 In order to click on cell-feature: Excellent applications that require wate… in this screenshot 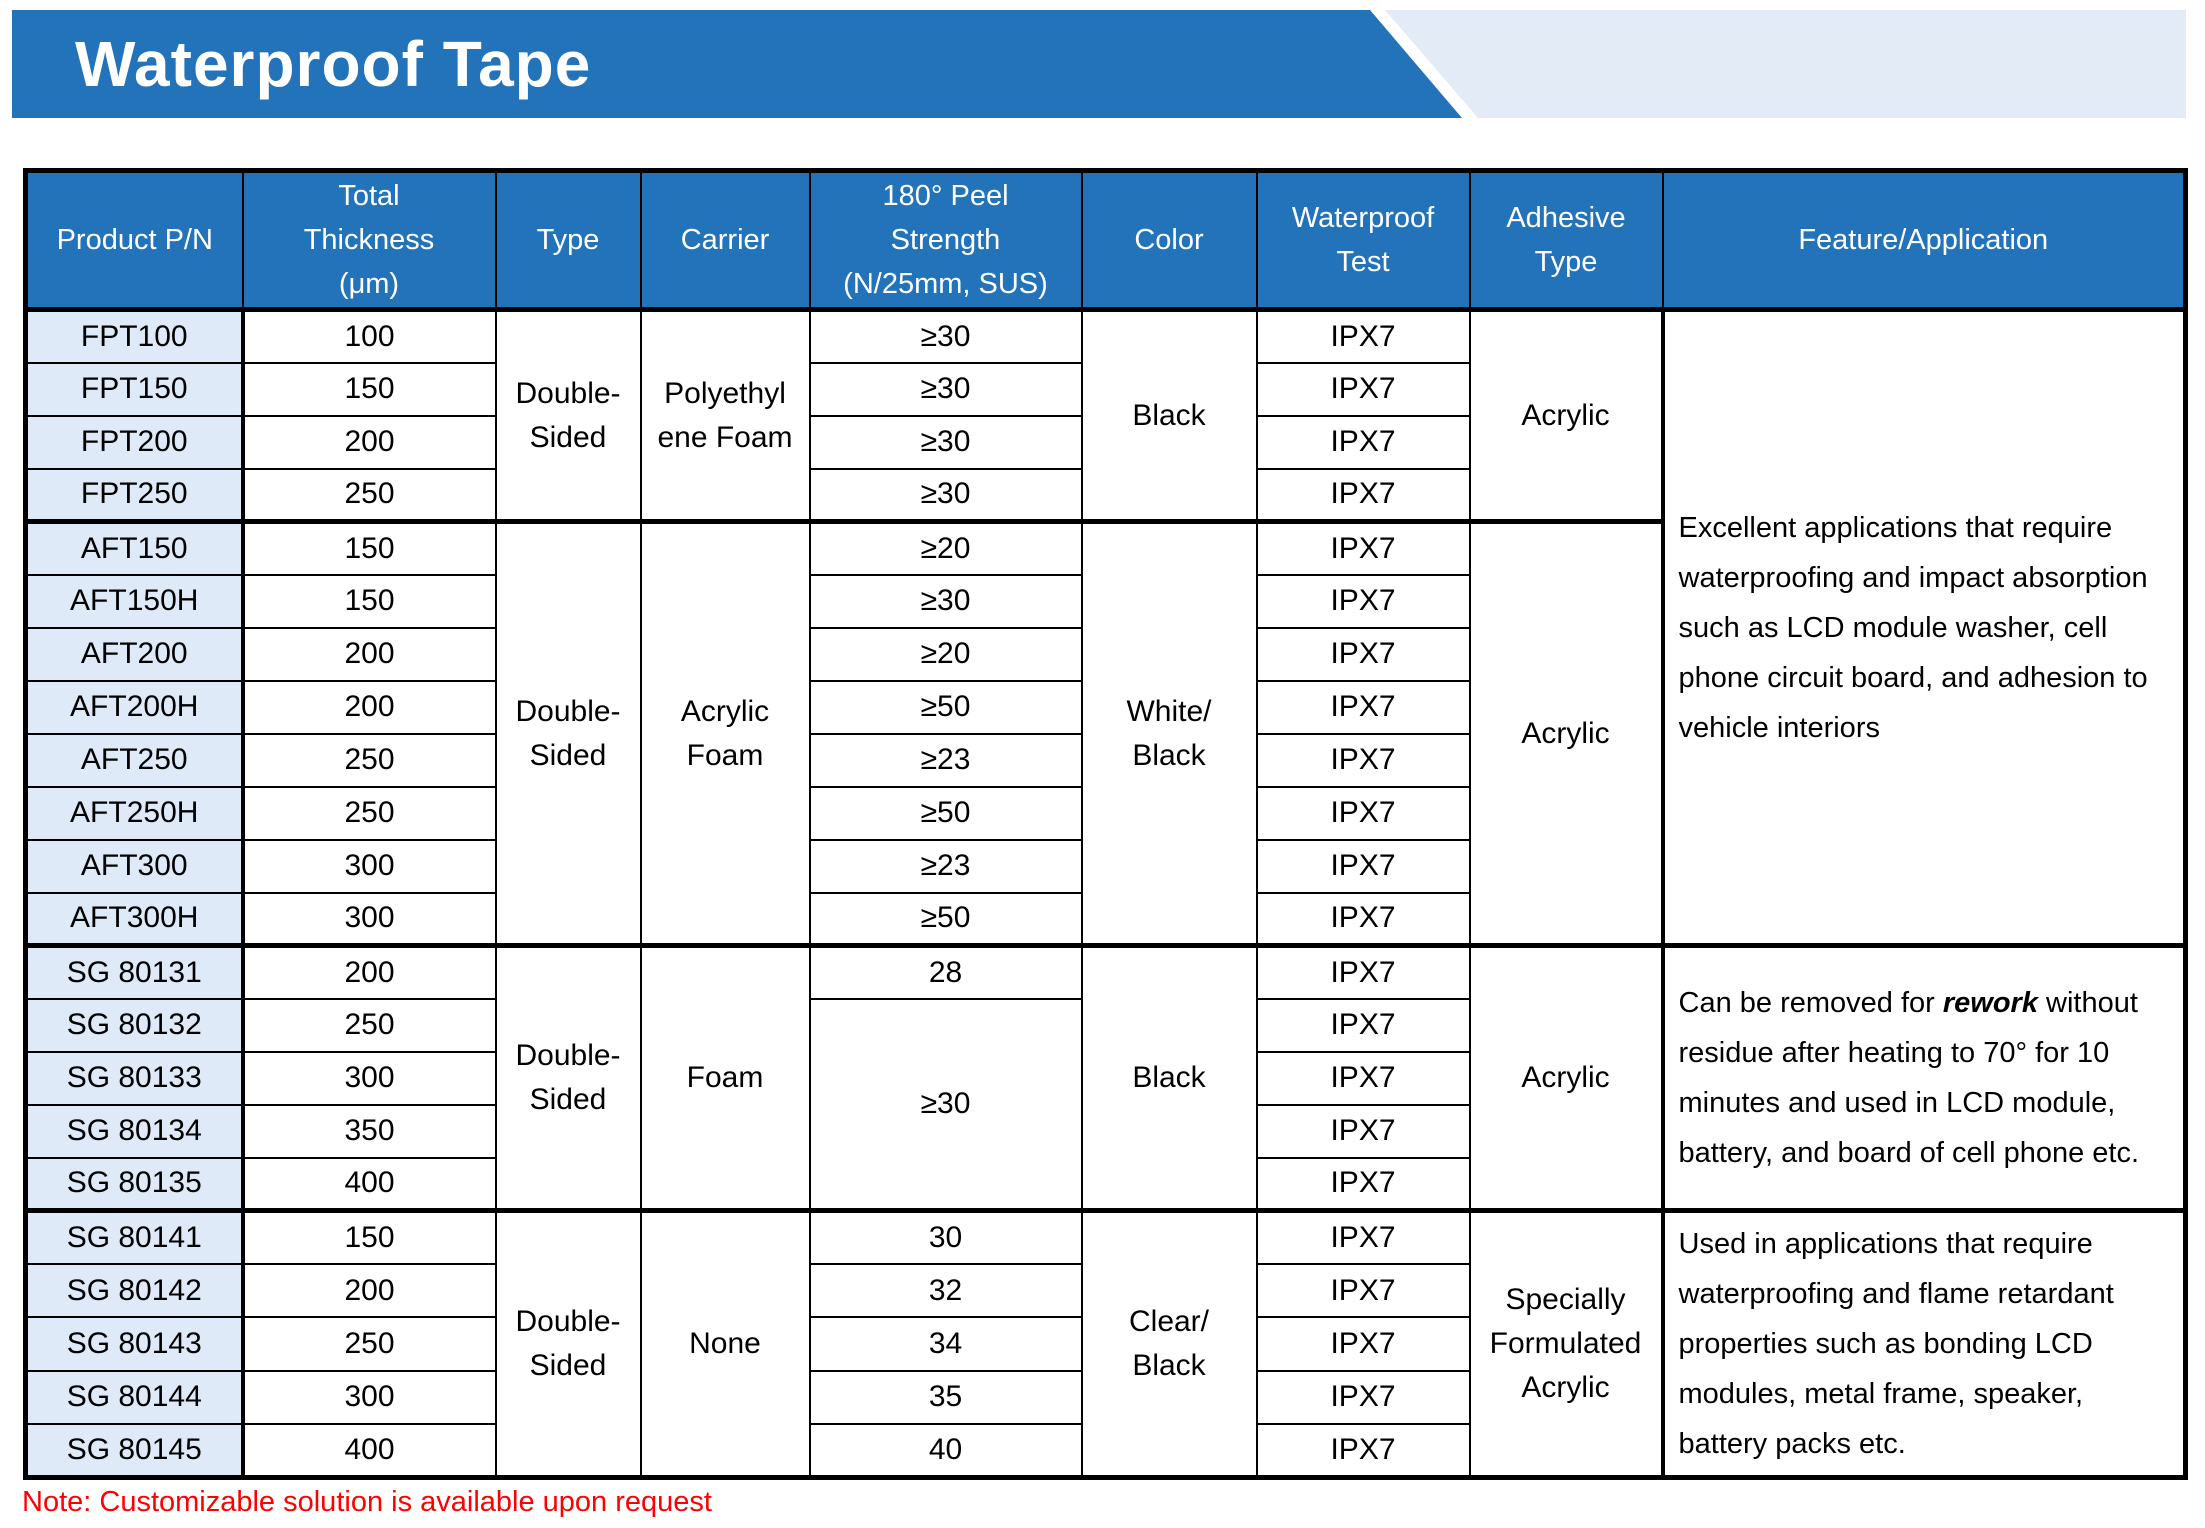, I will do `click(1923, 628)`.